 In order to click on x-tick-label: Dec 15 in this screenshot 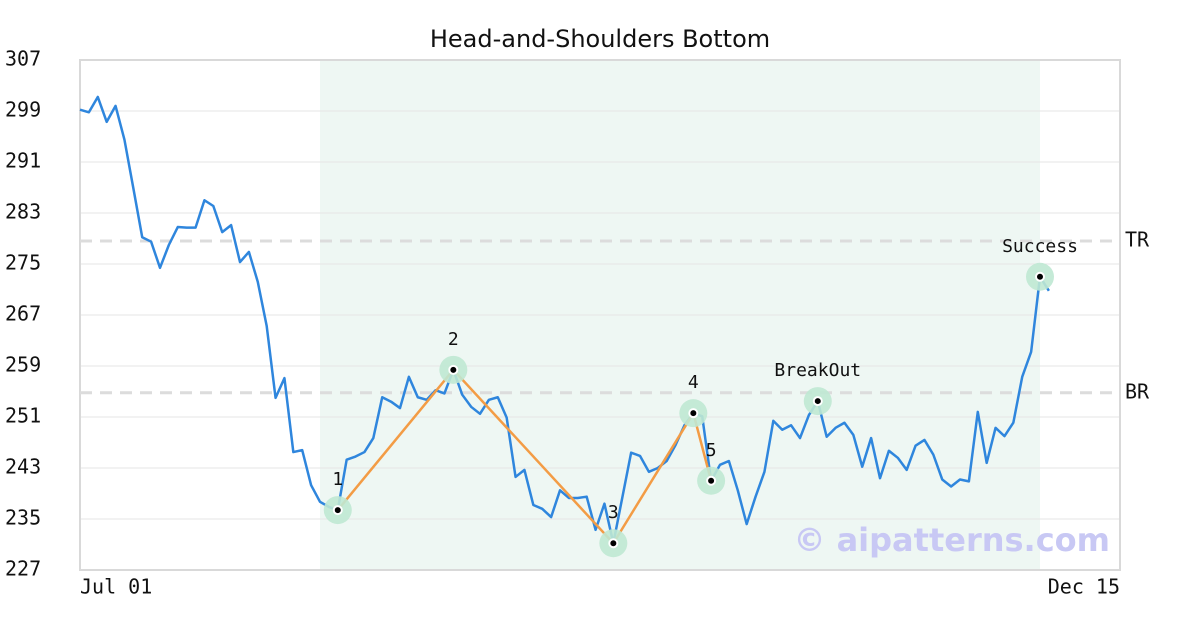, I will do `click(1084, 587)`.